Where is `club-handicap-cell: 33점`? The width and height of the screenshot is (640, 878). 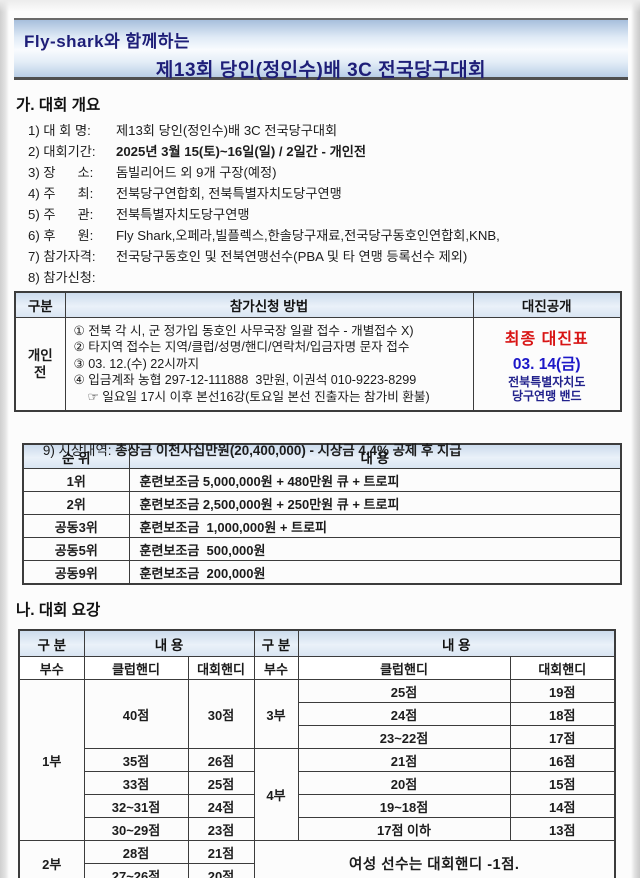 club-handicap-cell: 33점 is located at coordinates (136, 783).